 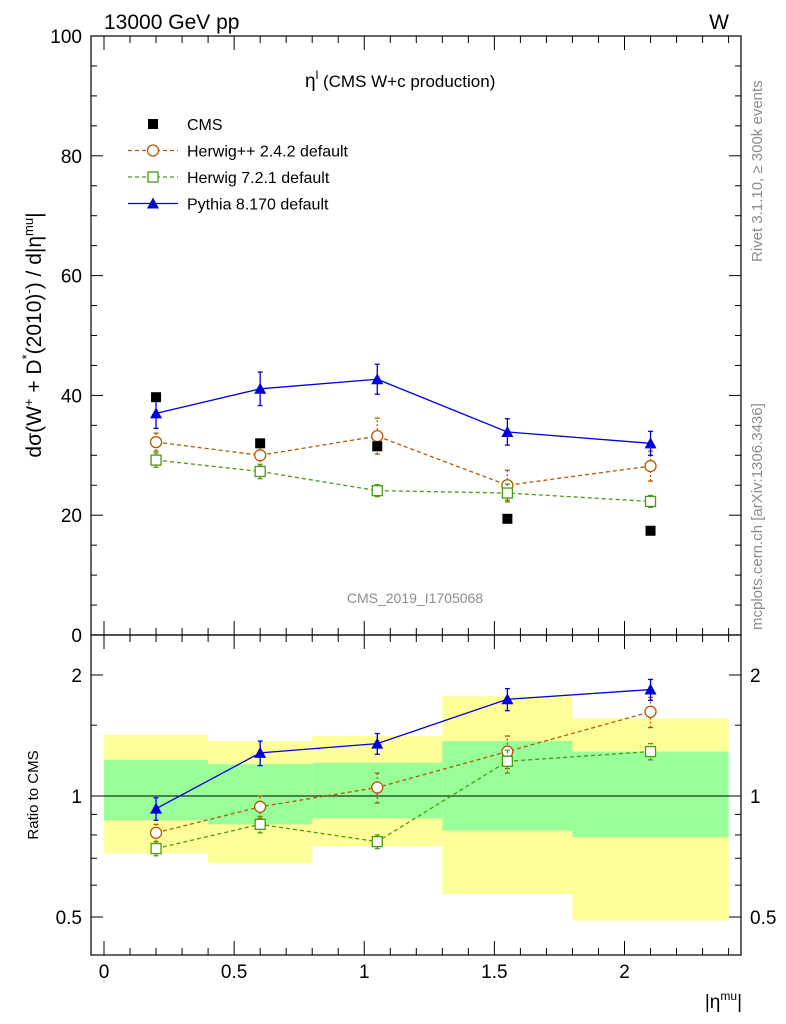 What do you see at coordinates (104, 972) in the screenshot?
I see `xtick-label: 0` at bounding box center [104, 972].